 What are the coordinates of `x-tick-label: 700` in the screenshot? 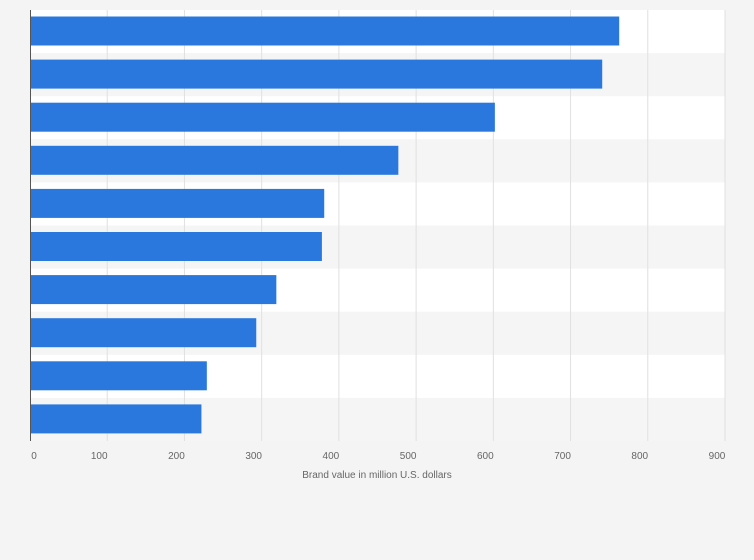 It's located at (562, 456).